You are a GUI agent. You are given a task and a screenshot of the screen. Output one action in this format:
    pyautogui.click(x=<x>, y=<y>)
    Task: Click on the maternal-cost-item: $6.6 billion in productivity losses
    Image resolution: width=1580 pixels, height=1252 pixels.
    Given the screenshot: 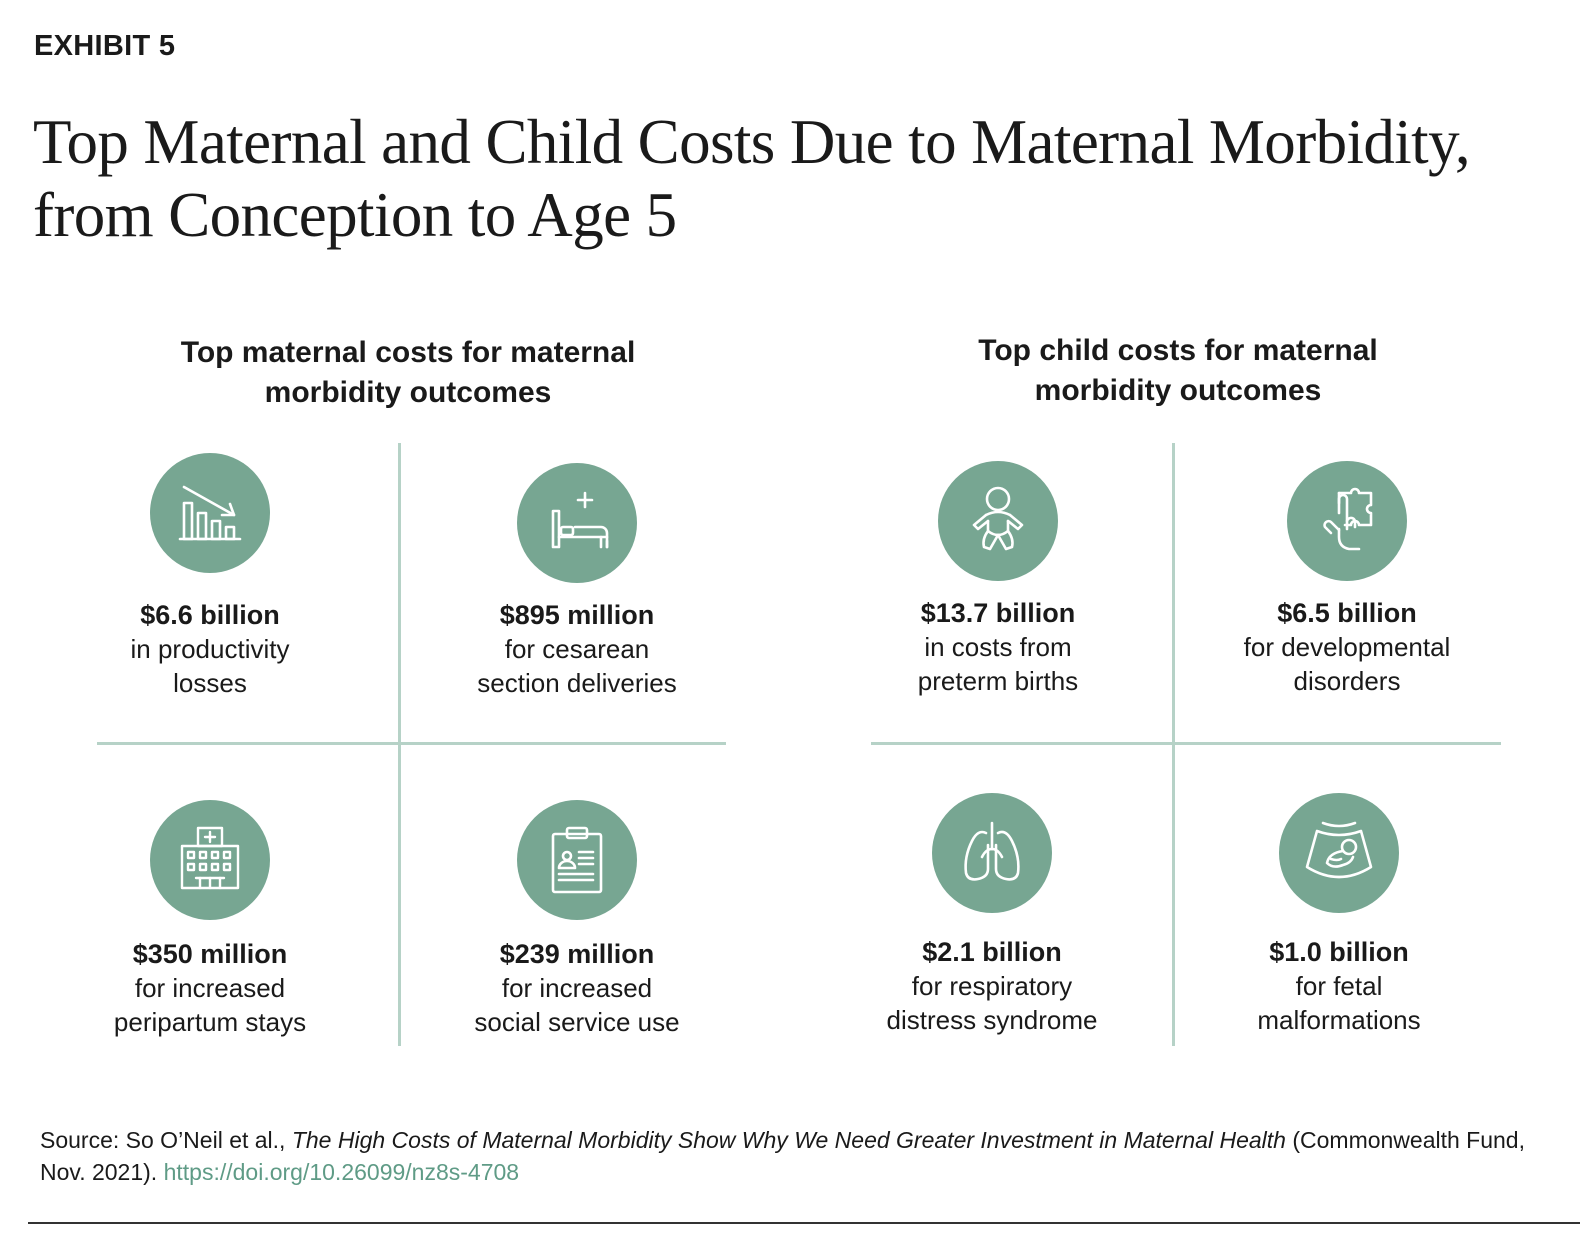 What is the action you would take?
    pyautogui.click(x=210, y=649)
    